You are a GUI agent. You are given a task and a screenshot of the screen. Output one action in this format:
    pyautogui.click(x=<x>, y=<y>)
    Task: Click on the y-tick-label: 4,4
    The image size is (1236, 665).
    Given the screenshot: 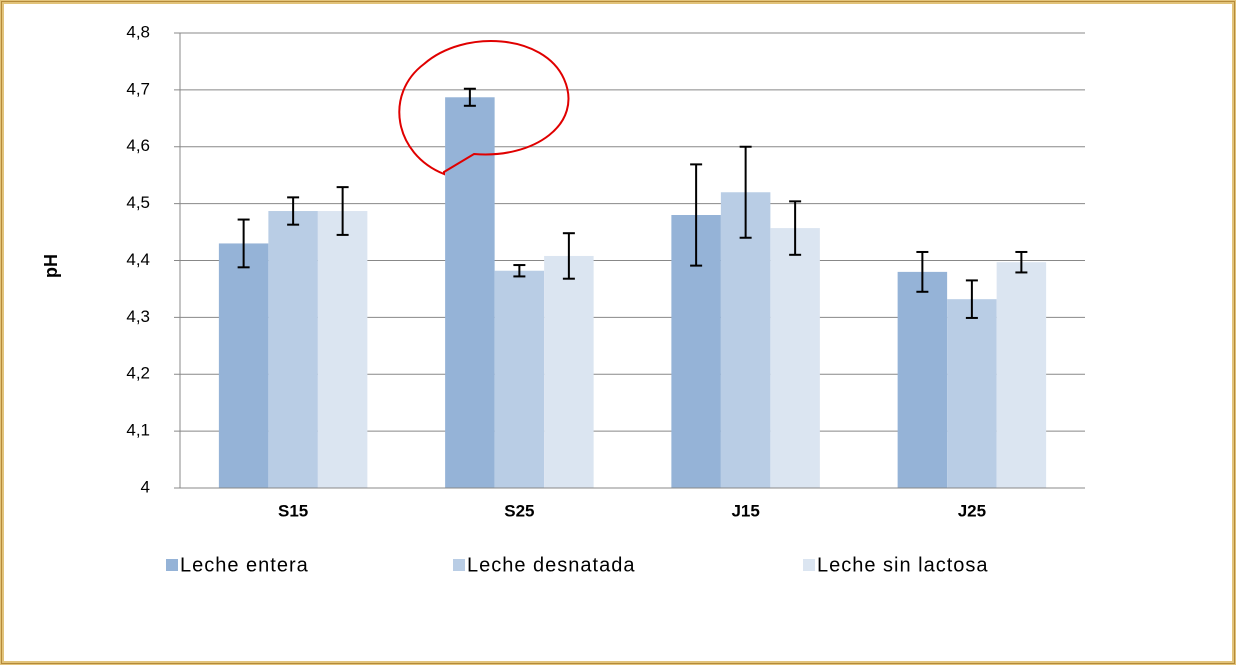 What is the action you would take?
    pyautogui.click(x=138, y=259)
    